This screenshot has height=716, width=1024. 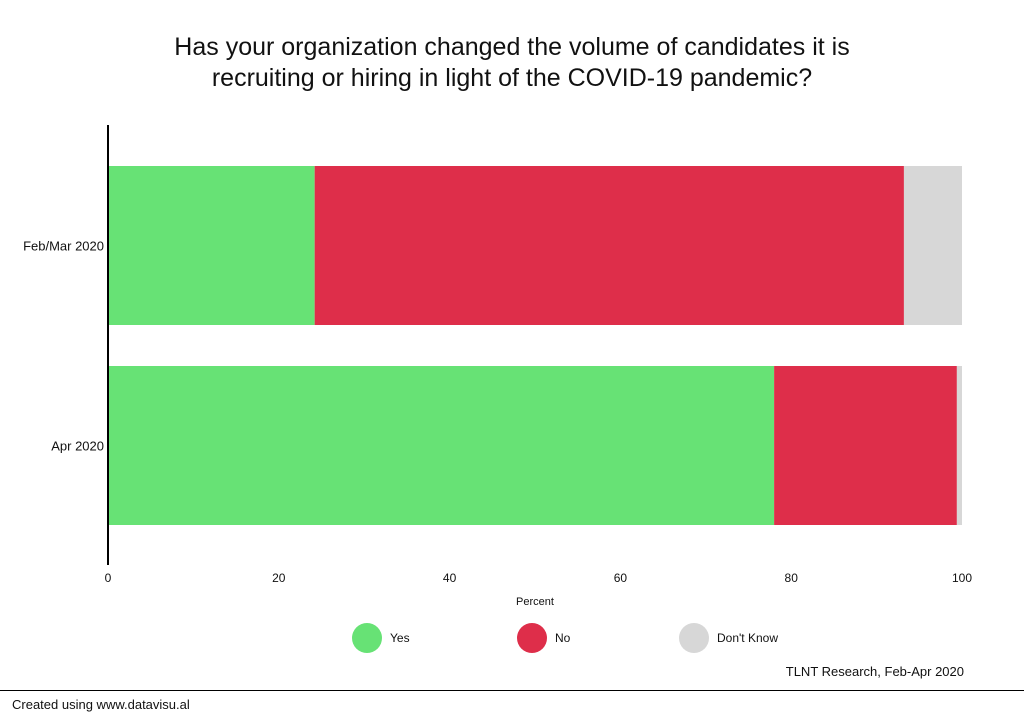 I want to click on legend-item-no: No, so click(x=543, y=638).